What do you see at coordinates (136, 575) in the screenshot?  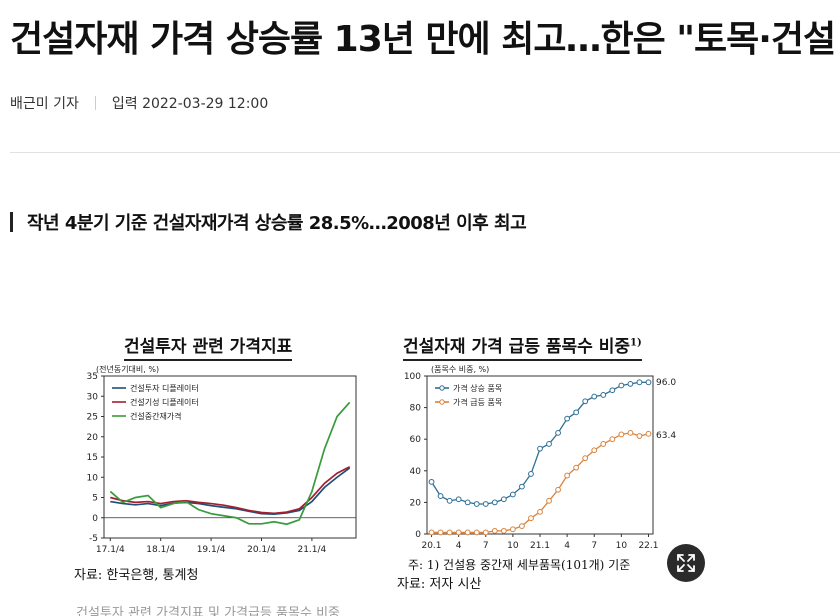 I see `left-chart-source: 자료: 한국은행, 통계청` at bounding box center [136, 575].